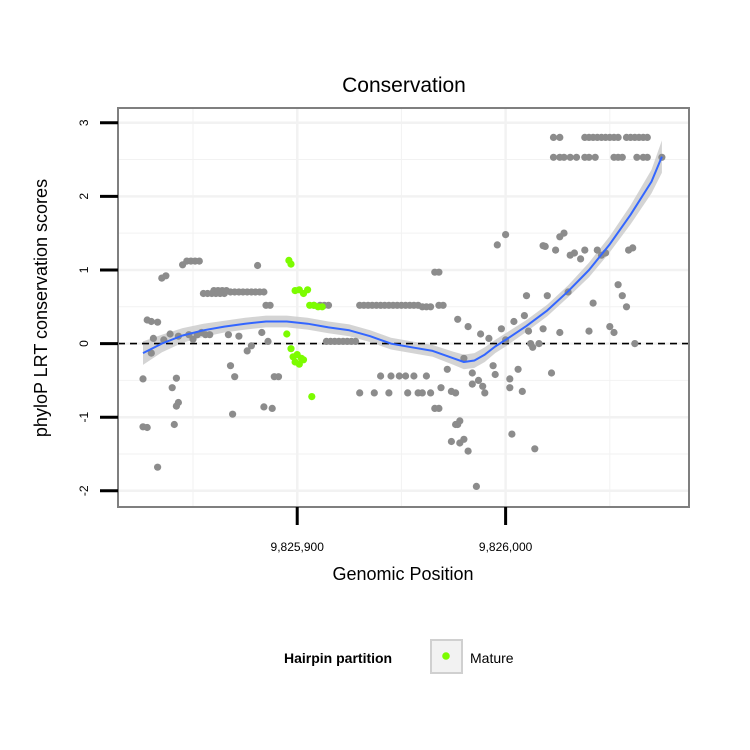 The width and height of the screenshot is (750, 750). What do you see at coordinates (446, 656) in the screenshot?
I see `legend-key-mature-dot` at bounding box center [446, 656].